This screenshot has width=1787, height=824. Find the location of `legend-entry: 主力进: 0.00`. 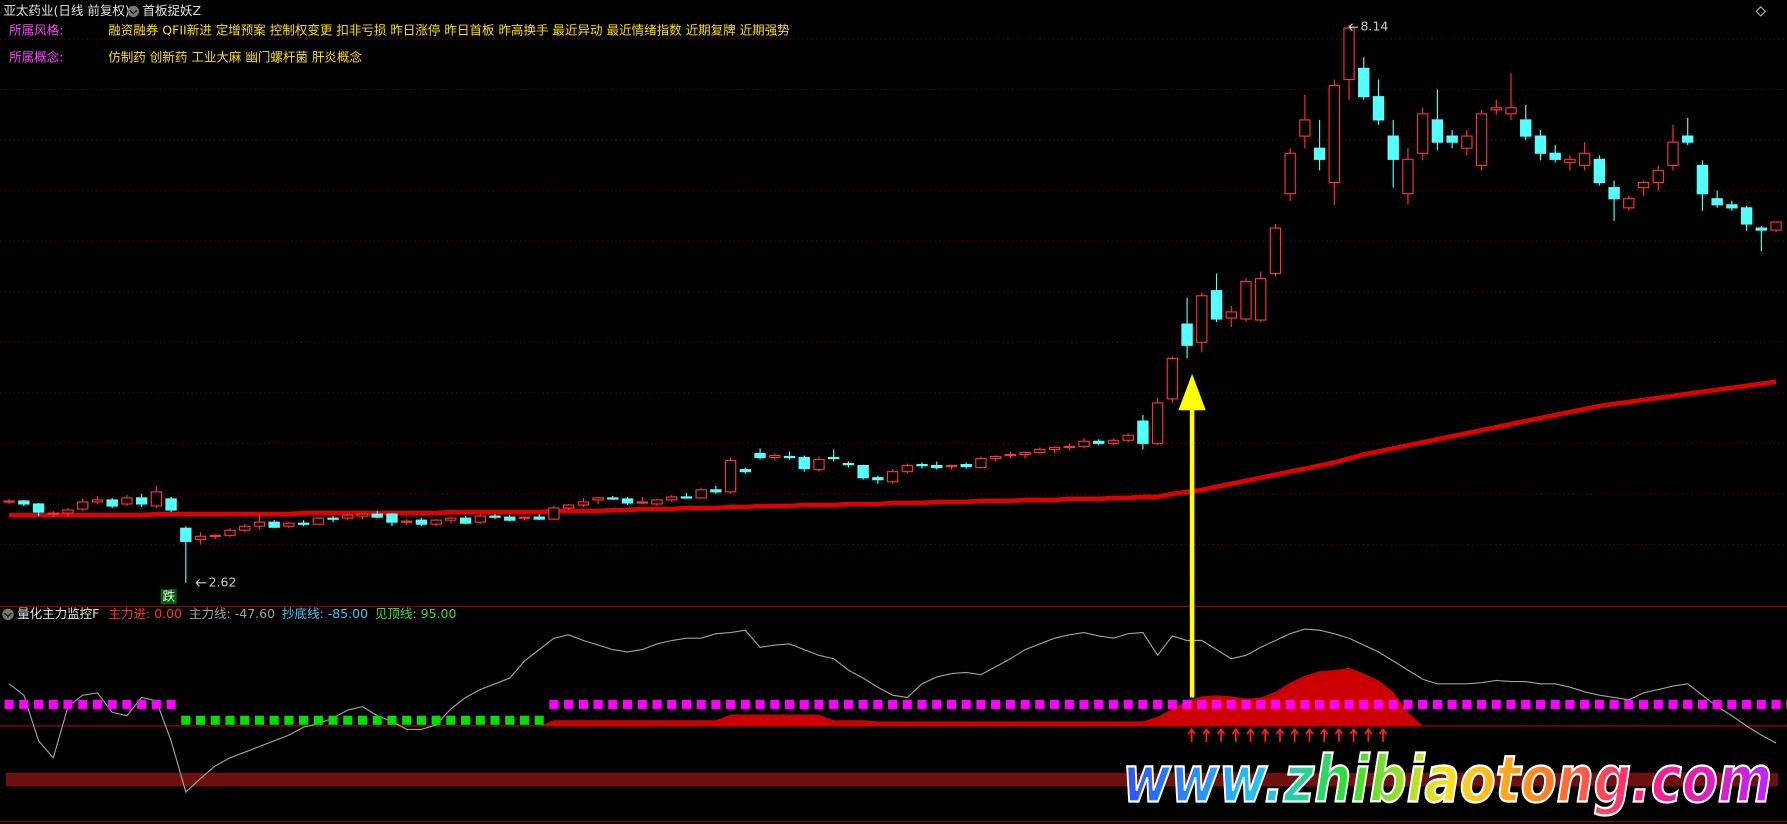

legend-entry: 主力进: 0.00 is located at coordinates (146, 613).